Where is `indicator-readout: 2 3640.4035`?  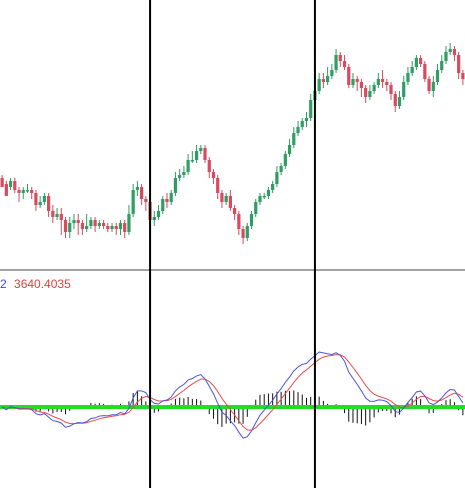 indicator-readout: 2 3640.4035 is located at coordinates (35, 284).